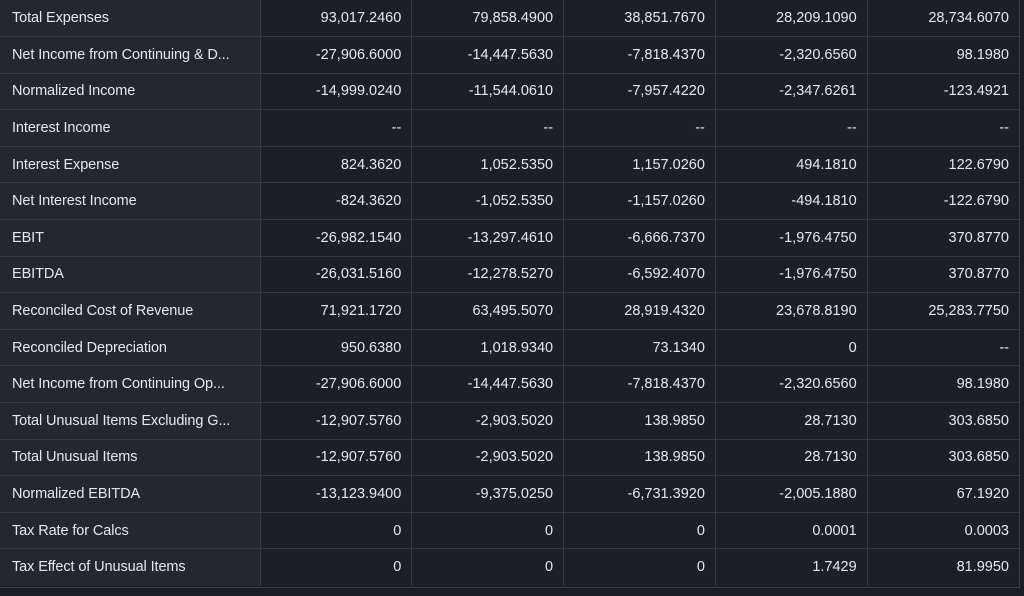 The width and height of the screenshot is (1024, 596). I want to click on row-label: Total Expenses, so click(130, 19).